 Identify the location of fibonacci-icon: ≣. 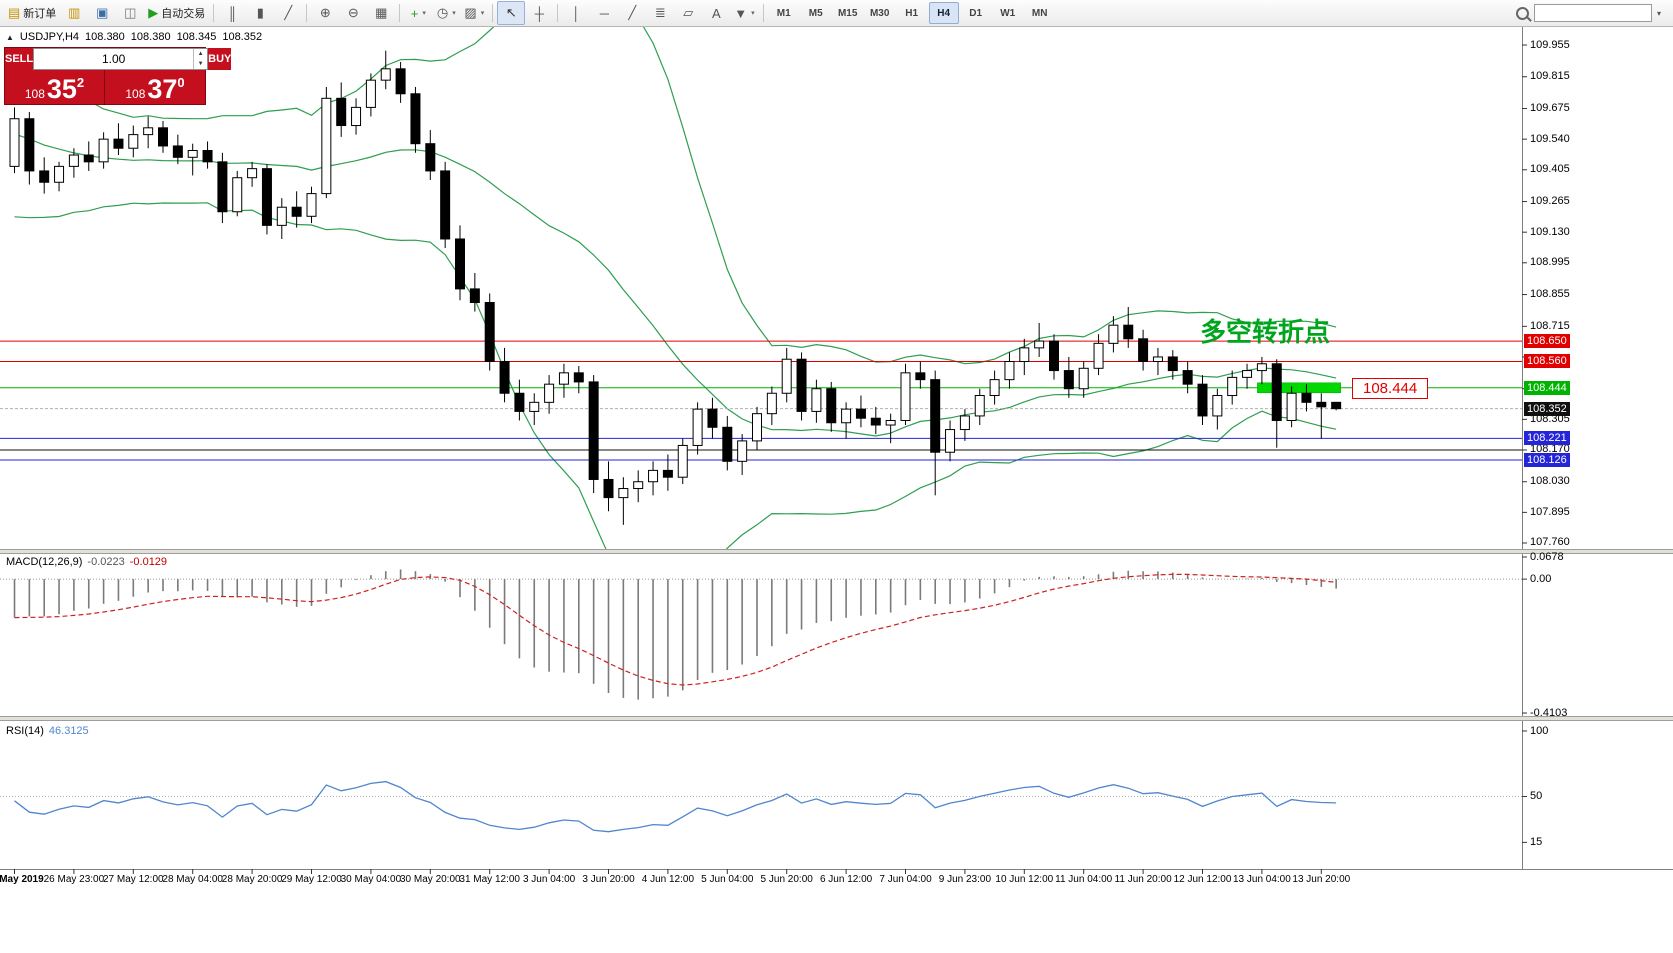
(660, 13).